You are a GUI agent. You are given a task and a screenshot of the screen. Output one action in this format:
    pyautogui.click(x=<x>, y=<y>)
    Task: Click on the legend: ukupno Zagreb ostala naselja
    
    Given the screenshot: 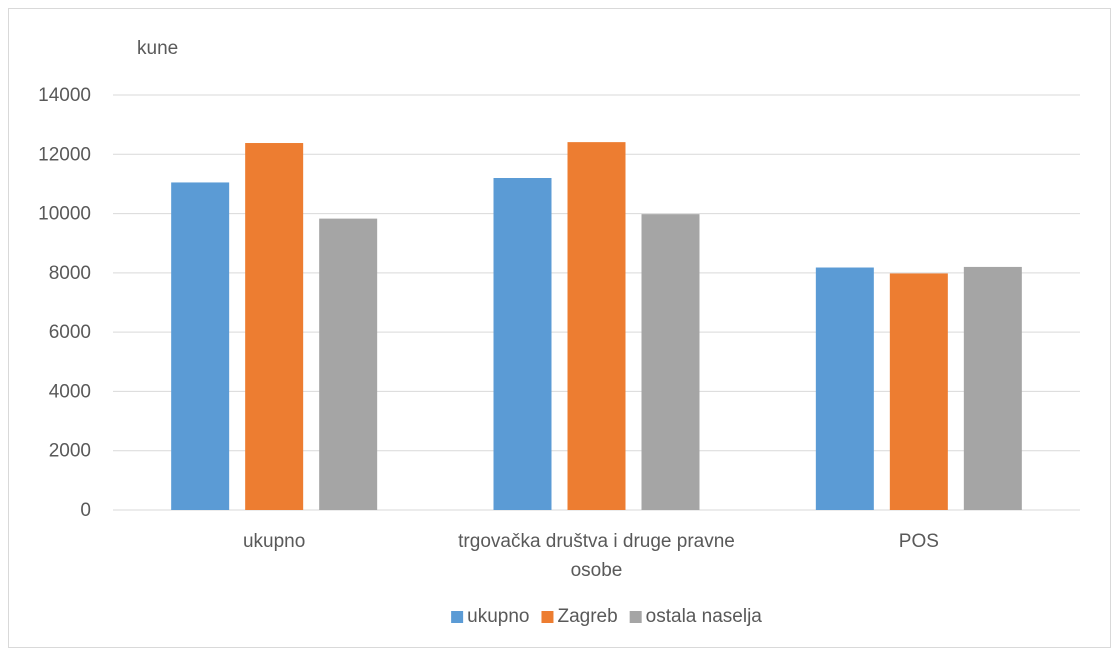 What is the action you would take?
    pyautogui.click(x=606, y=616)
    